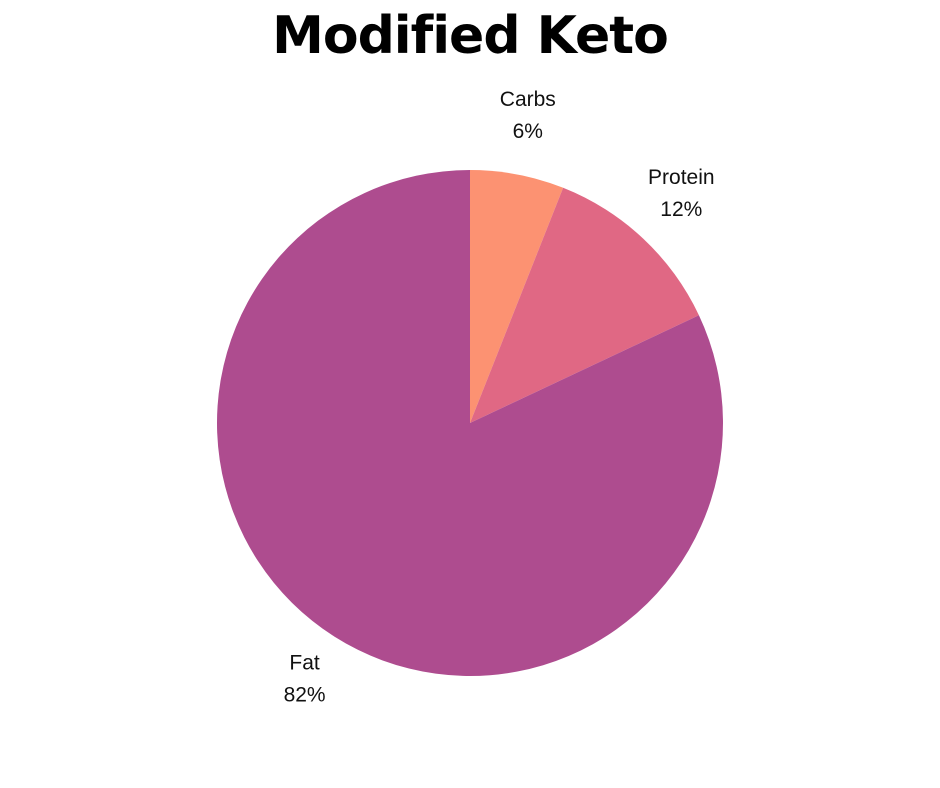  What do you see at coordinates (305, 679) in the screenshot?
I see `slice-label-fat: Fat 82%` at bounding box center [305, 679].